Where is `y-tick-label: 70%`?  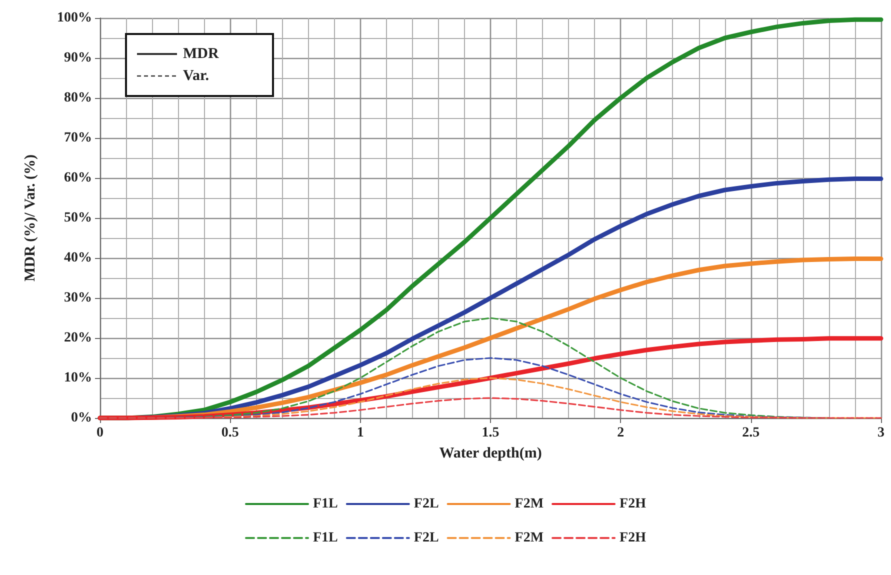
y-tick-label: 70% is located at coordinates (78, 138).